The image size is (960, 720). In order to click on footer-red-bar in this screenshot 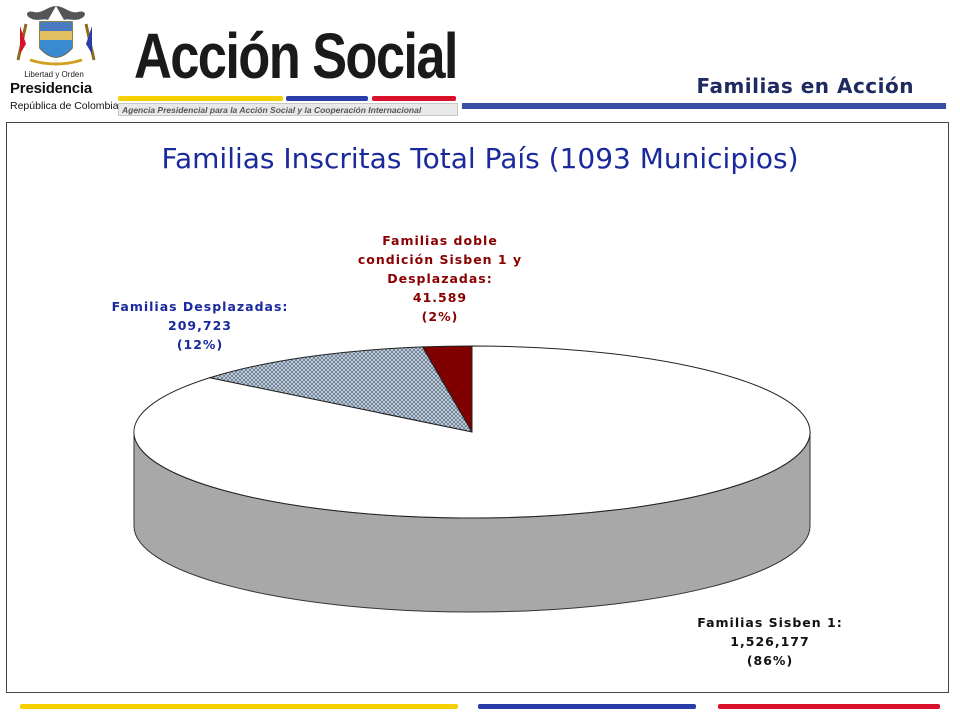, I will do `click(829, 706)`.